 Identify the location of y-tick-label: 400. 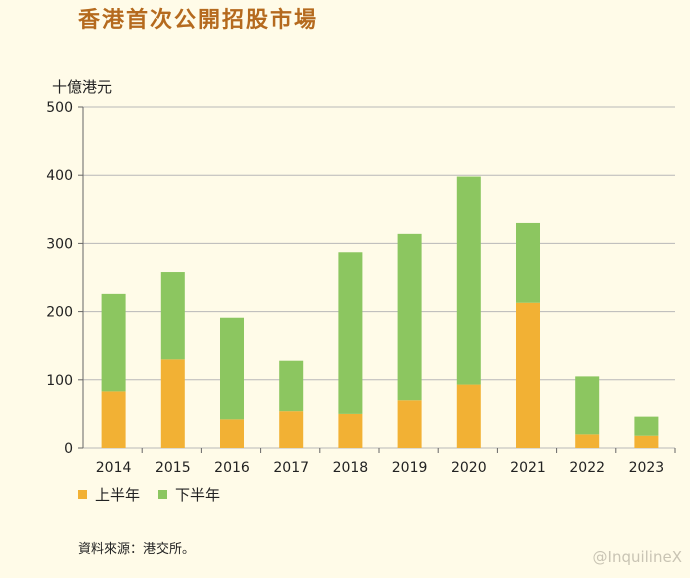
(59, 176).